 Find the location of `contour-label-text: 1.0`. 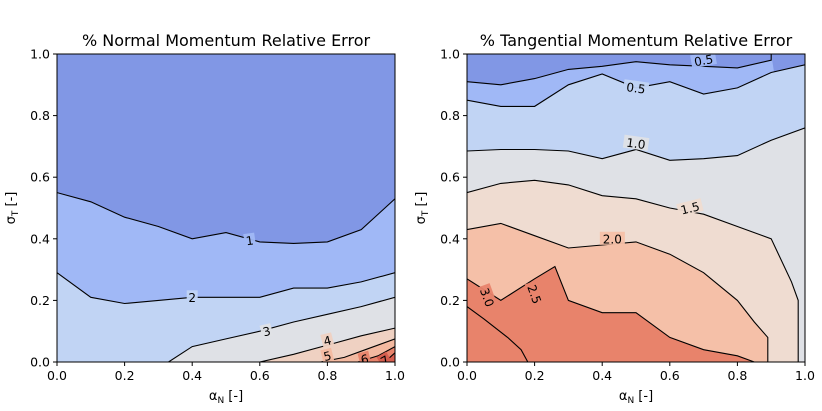

contour-label-text: 1.0 is located at coordinates (636, 144).